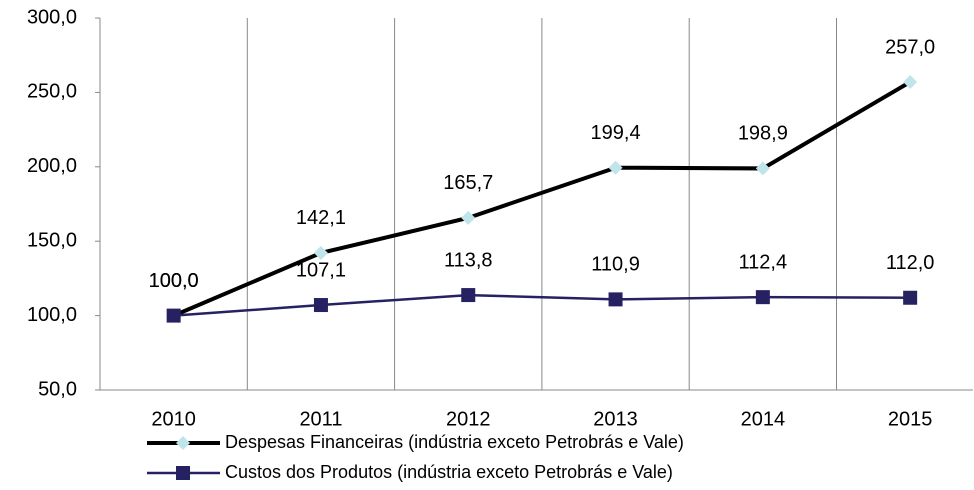 This screenshot has width=974, height=490. I want to click on data-label: 100,0, so click(174, 281).